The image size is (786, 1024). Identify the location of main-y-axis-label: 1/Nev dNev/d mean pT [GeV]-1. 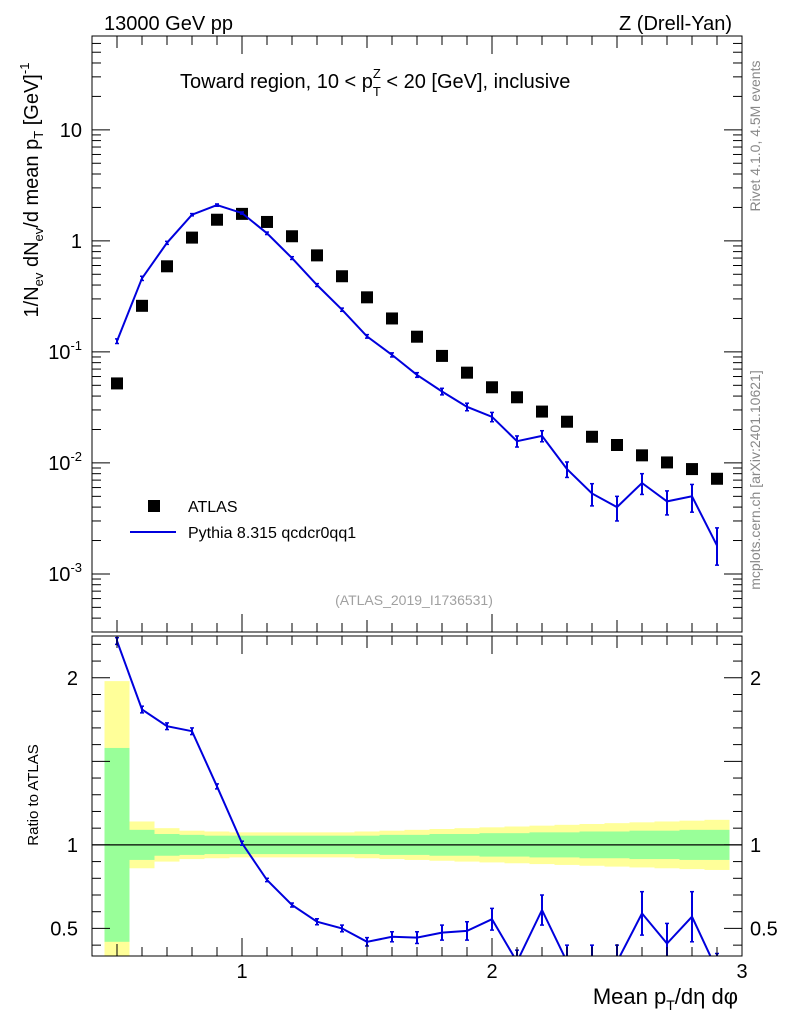
(31, 190).